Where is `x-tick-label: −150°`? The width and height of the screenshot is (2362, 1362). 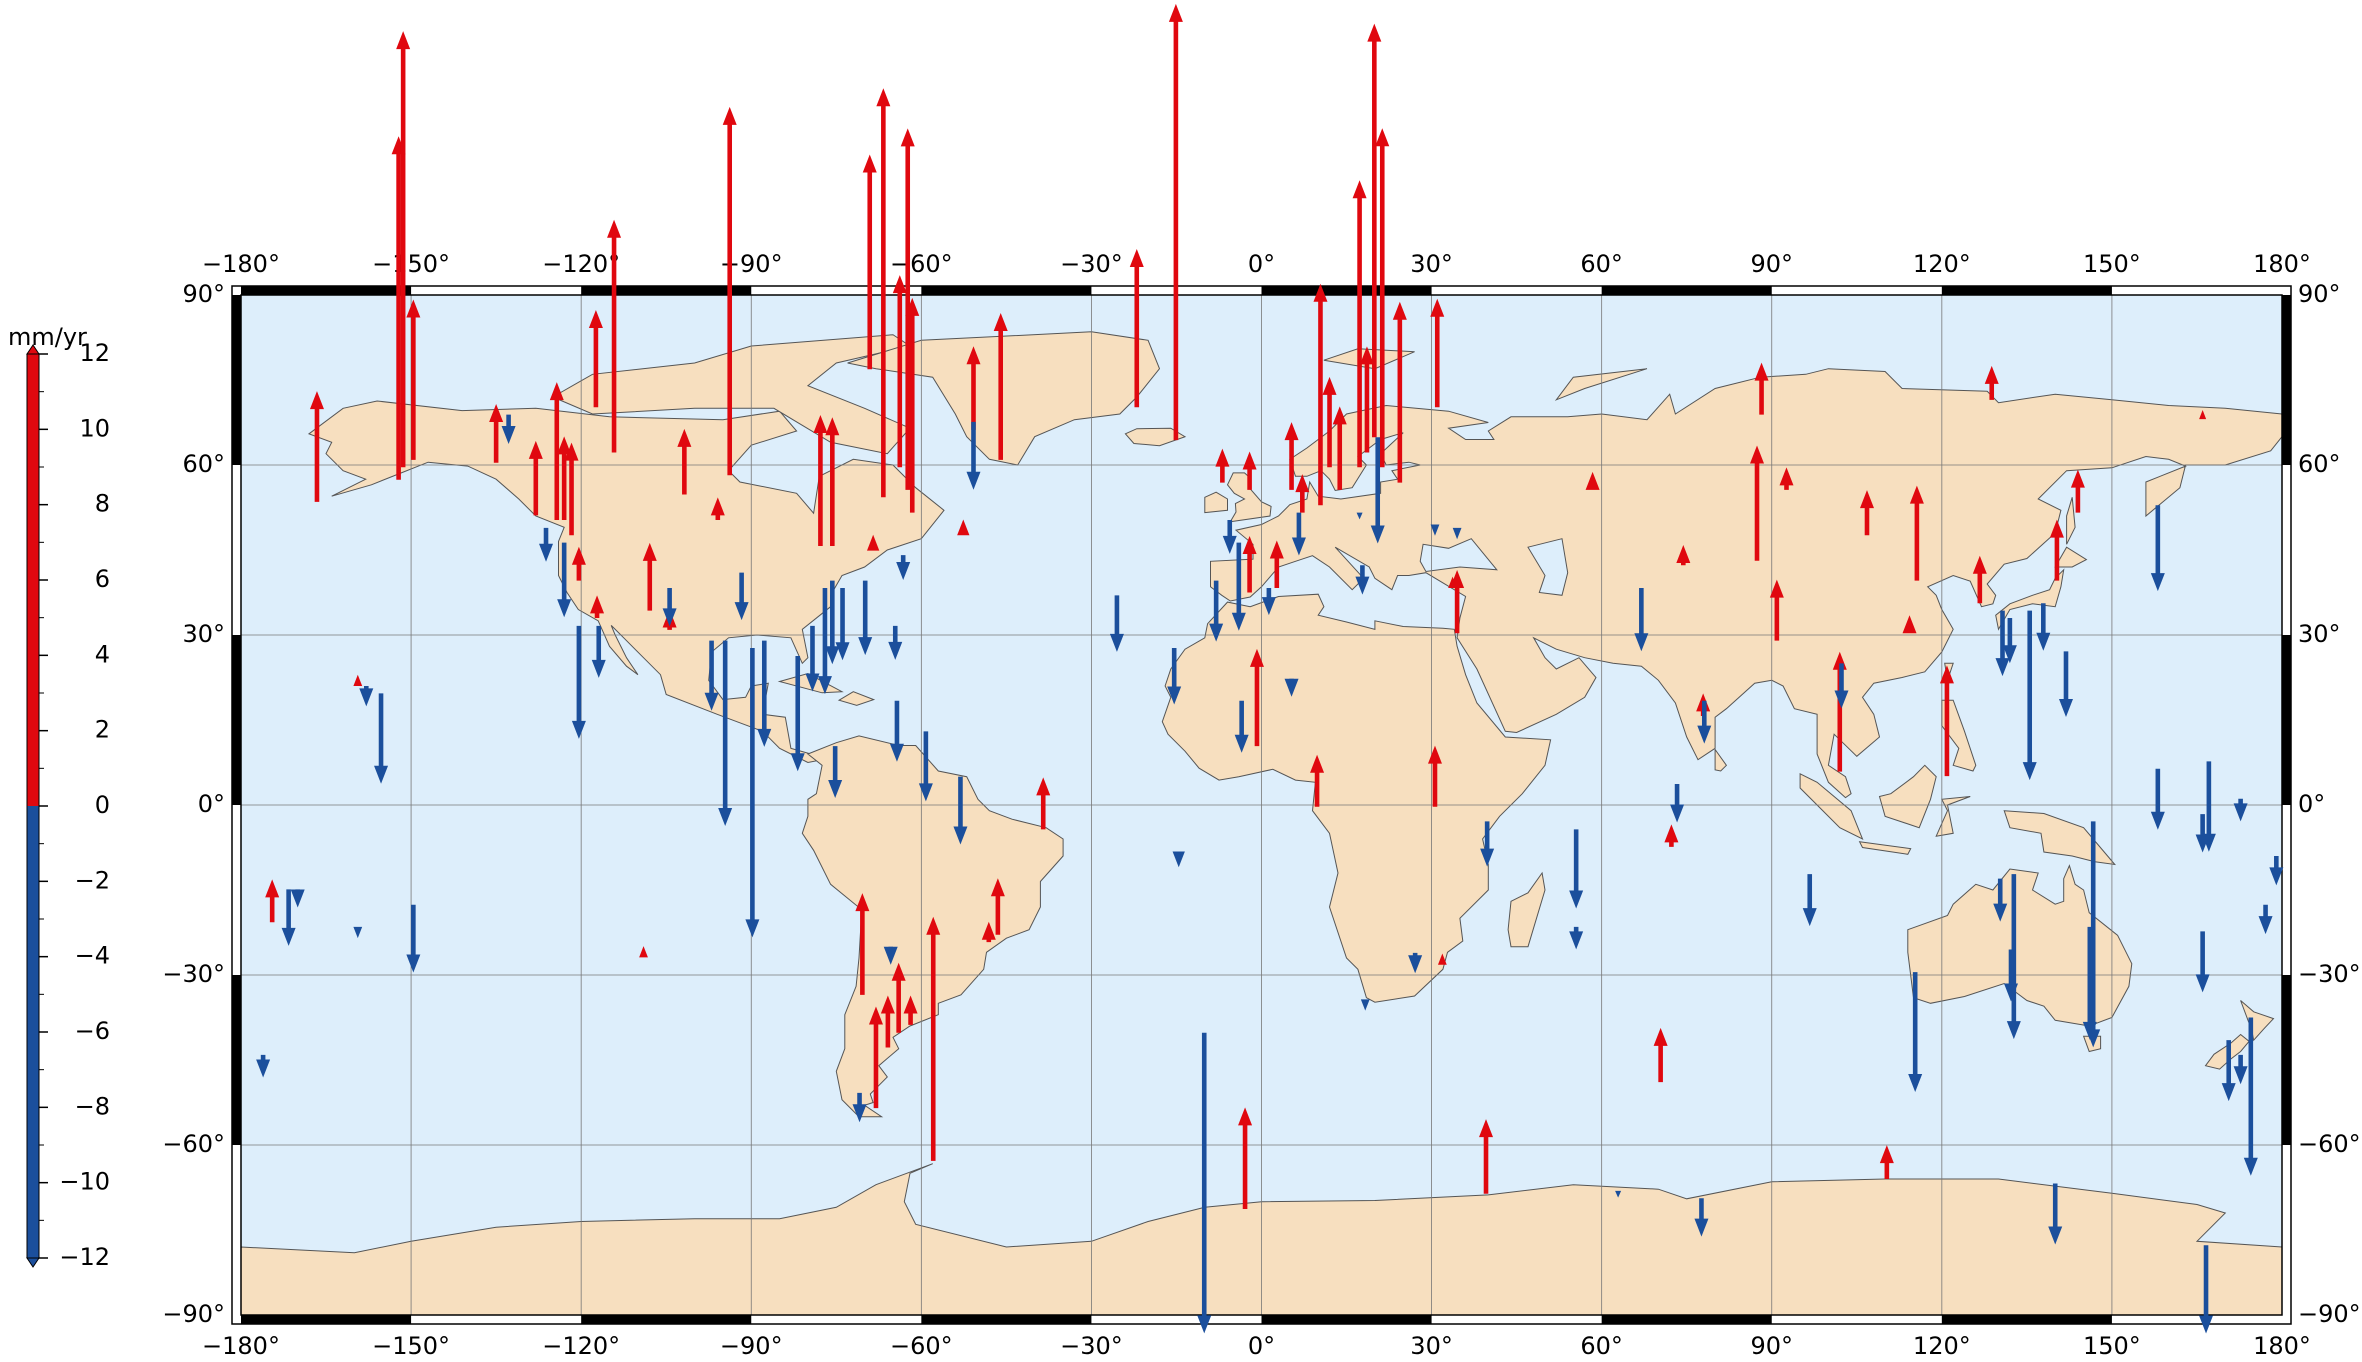 x-tick-label: −150° is located at coordinates (411, 1346).